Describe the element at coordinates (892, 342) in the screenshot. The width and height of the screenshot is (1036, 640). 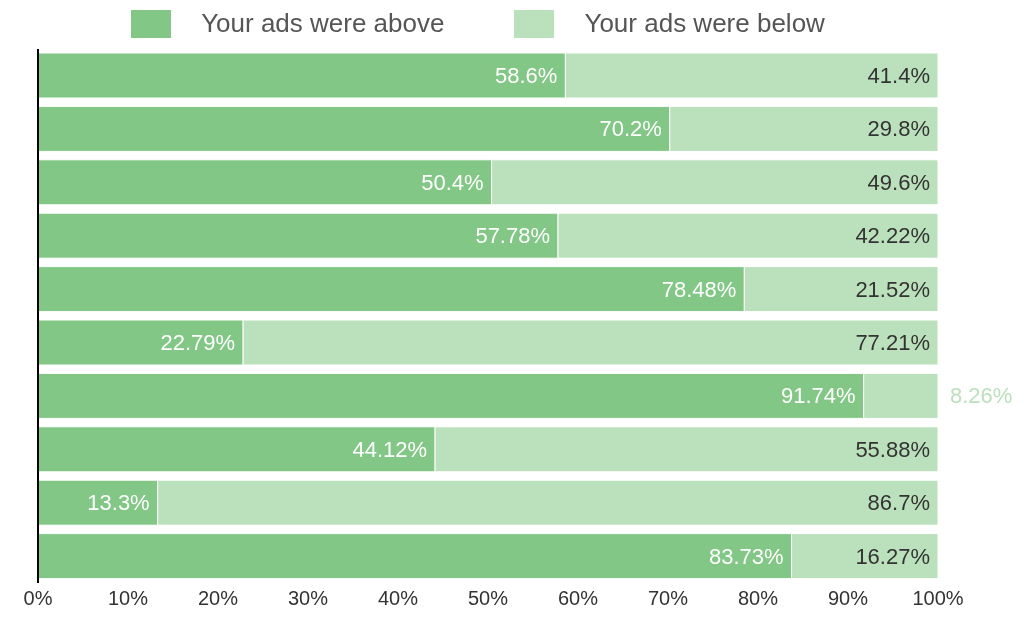
I see `data-label: 77.21%` at that location.